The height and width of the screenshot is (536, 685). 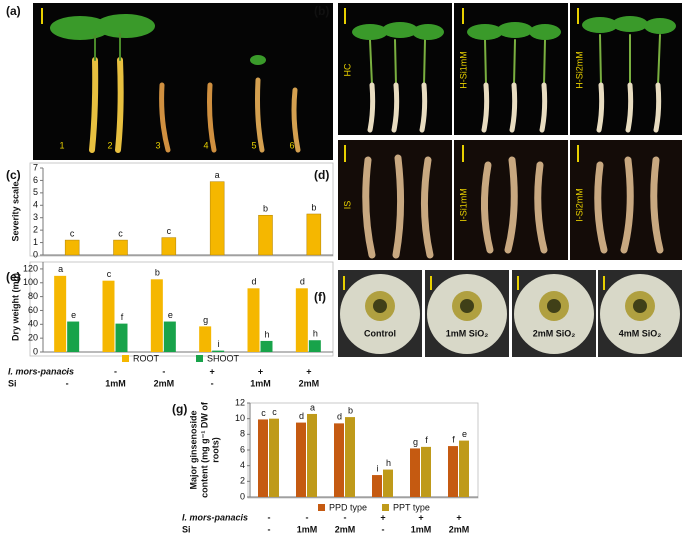 What do you see at coordinates (61, 145) in the screenshot?
I see `photo-label: 1` at bounding box center [61, 145].